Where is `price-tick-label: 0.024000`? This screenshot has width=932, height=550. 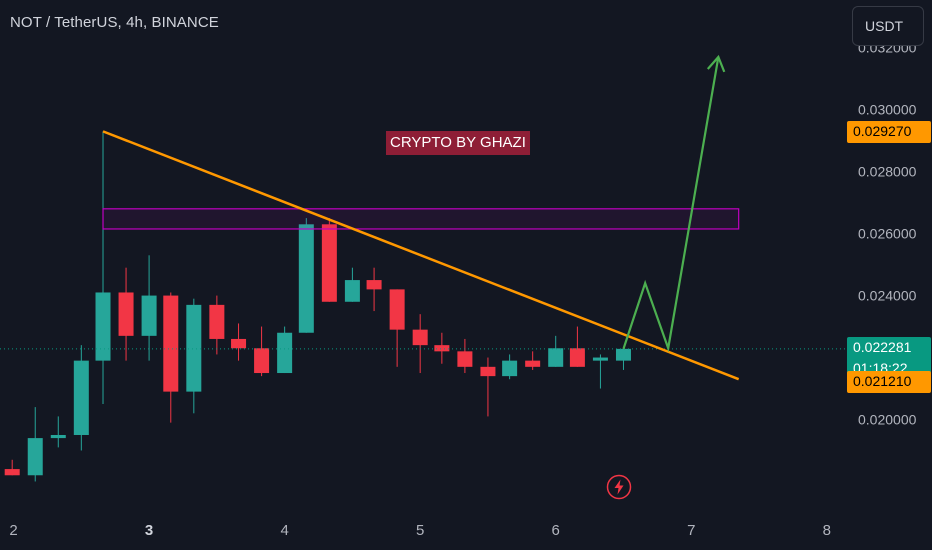
price-tick-label: 0.024000 is located at coordinates (887, 296).